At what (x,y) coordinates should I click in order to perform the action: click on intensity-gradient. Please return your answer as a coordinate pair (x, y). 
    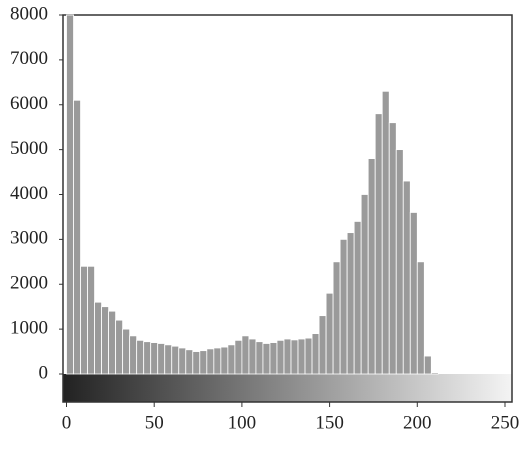
    Looking at the image, I should click on (287, 388).